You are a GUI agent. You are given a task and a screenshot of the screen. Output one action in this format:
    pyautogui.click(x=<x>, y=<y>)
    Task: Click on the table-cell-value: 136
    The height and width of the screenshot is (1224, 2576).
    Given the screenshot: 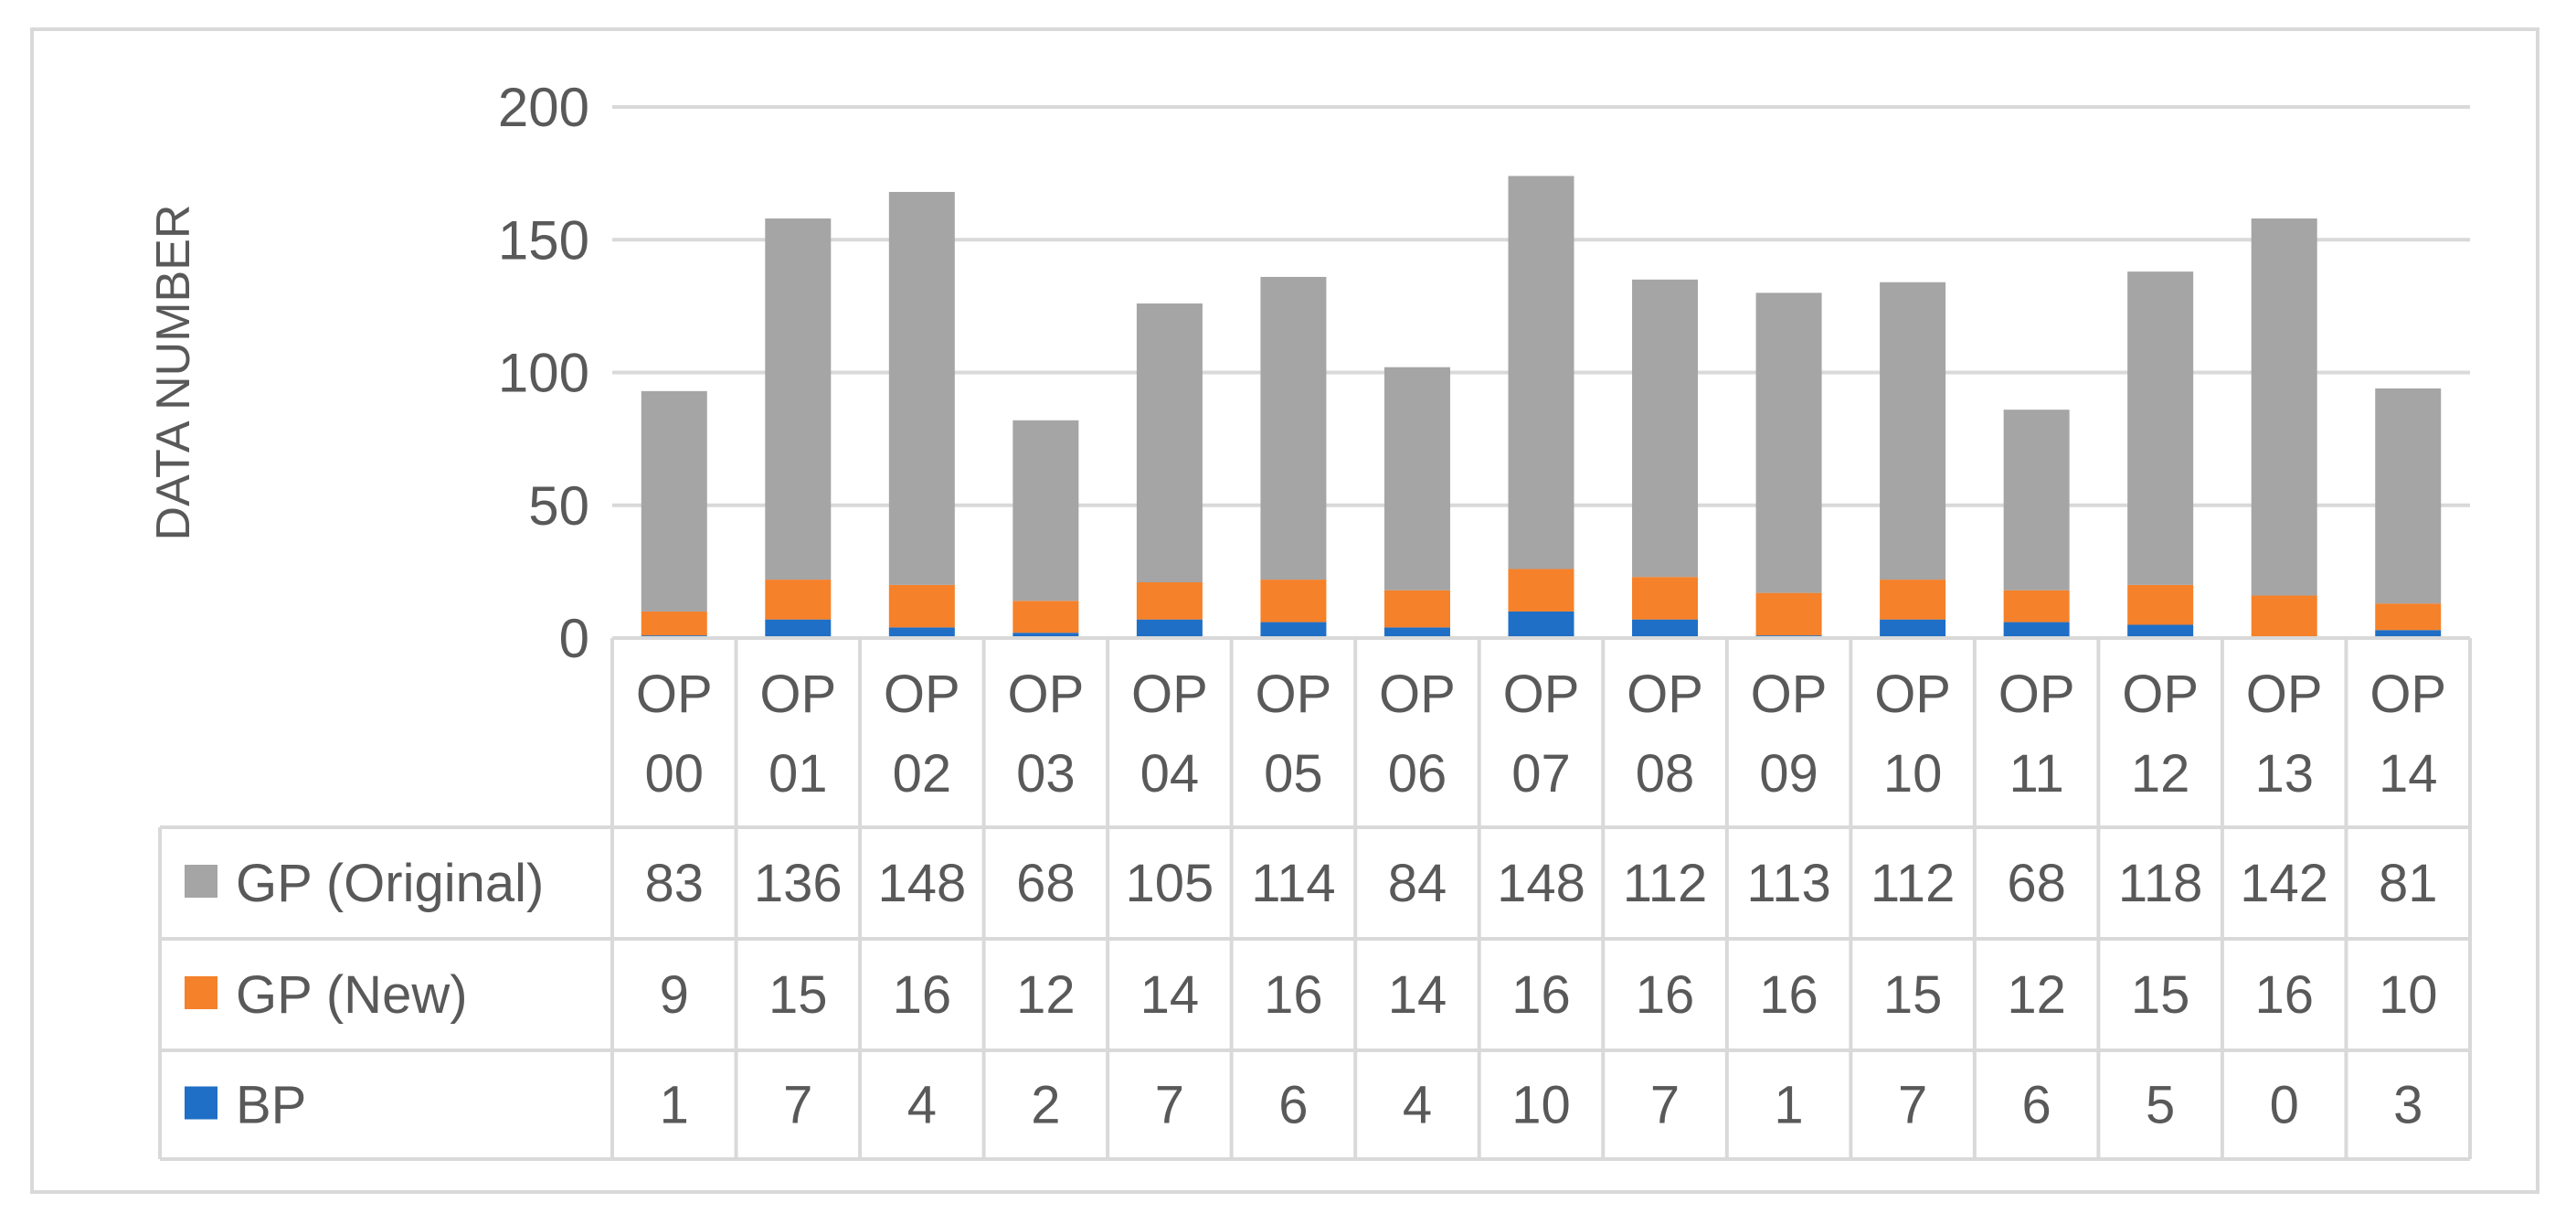 What is the action you would take?
    pyautogui.click(x=798, y=883)
    